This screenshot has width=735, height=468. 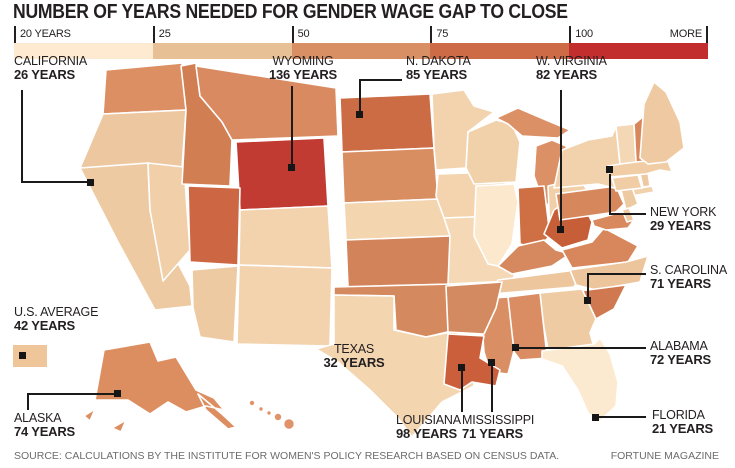 What do you see at coordinates (30, 356) in the screenshot?
I see `us-average-swatch` at bounding box center [30, 356].